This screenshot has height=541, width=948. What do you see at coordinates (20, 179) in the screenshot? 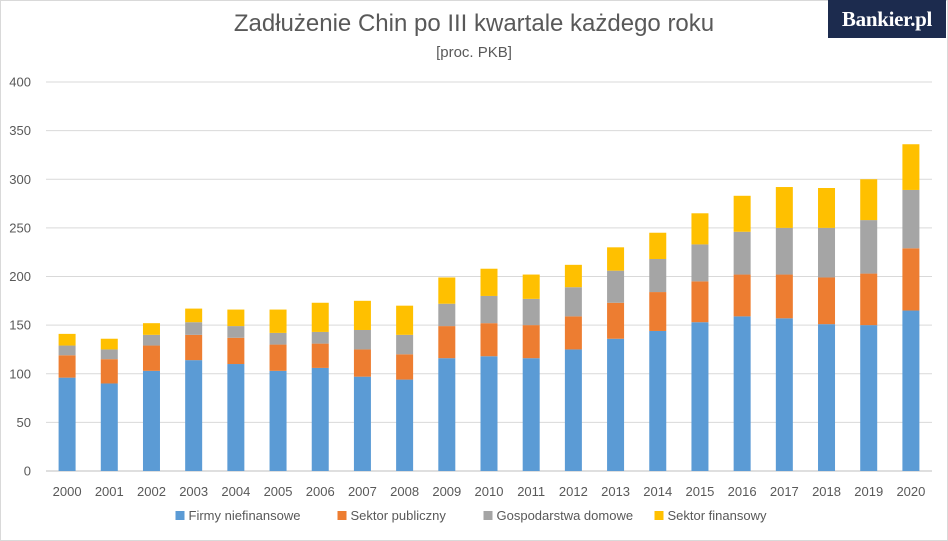
I see `y-tick-label: 300` at bounding box center [20, 179].